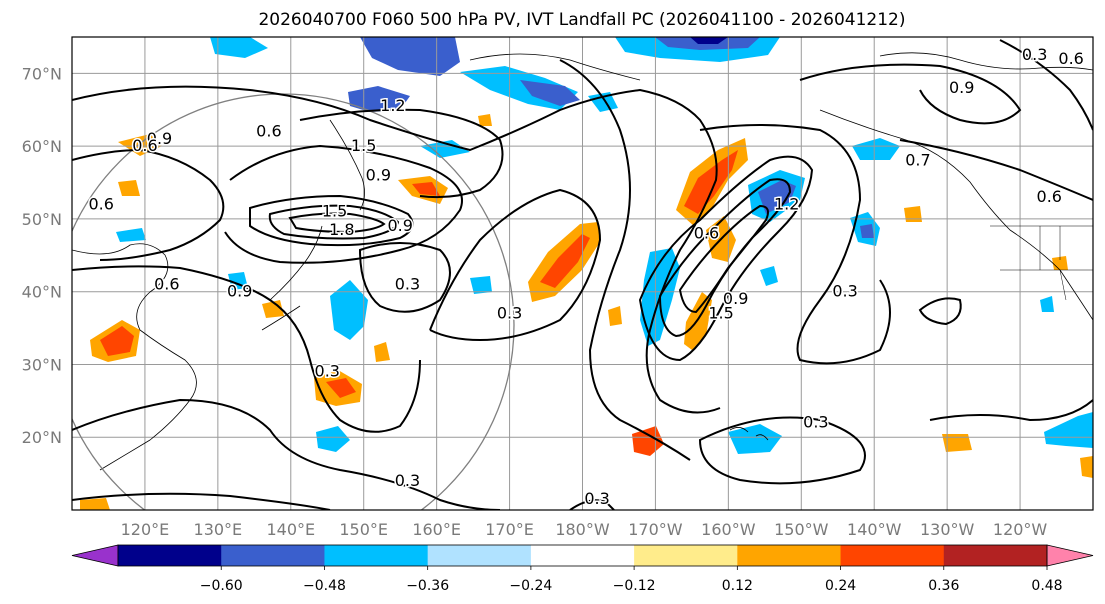 This screenshot has width=1105, height=604. What do you see at coordinates (347, 165) in the screenshot?
I see `coastline-kamchatka` at bounding box center [347, 165].